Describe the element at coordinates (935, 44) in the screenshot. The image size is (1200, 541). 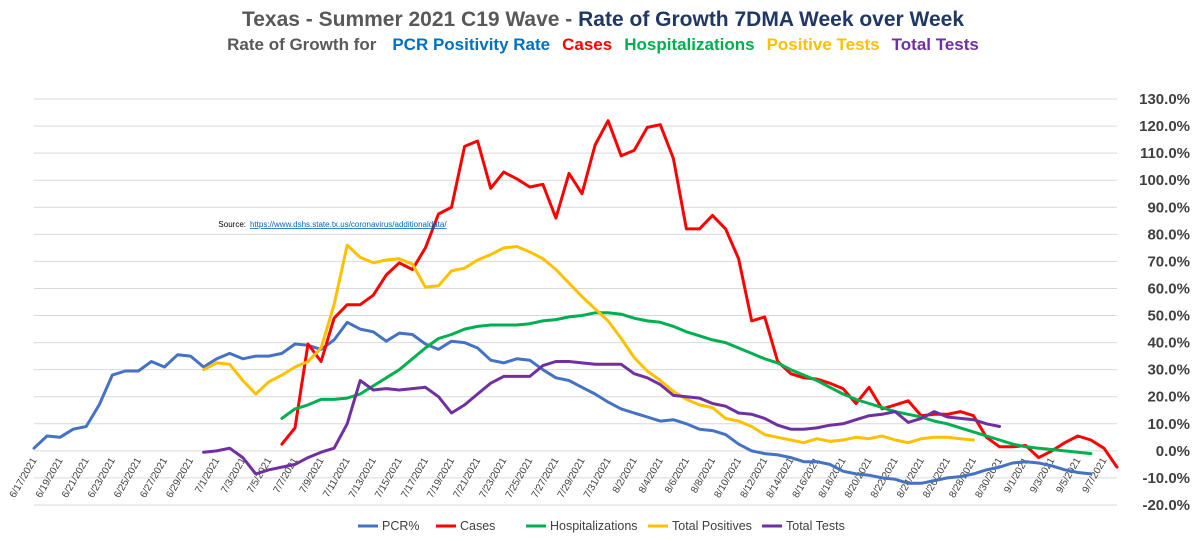
I see `subtitle-item: Total Tests` at that location.